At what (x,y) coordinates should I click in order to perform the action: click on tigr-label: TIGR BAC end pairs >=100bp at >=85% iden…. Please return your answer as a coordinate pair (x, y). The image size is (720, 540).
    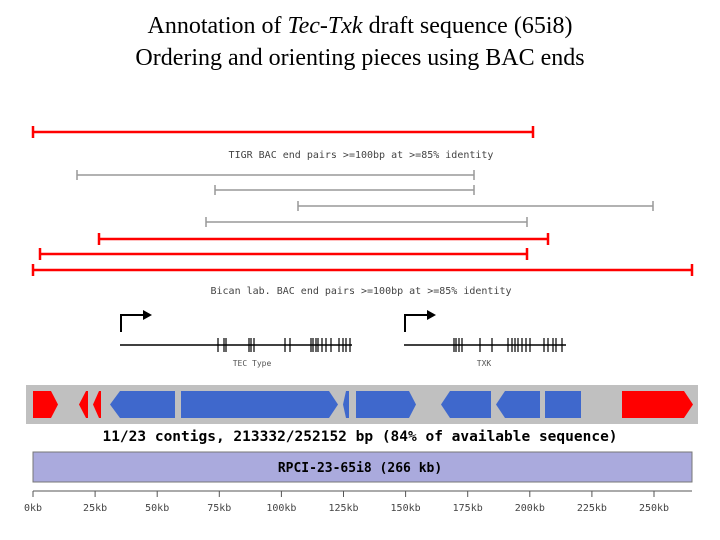
    Looking at the image, I should click on (361, 155).